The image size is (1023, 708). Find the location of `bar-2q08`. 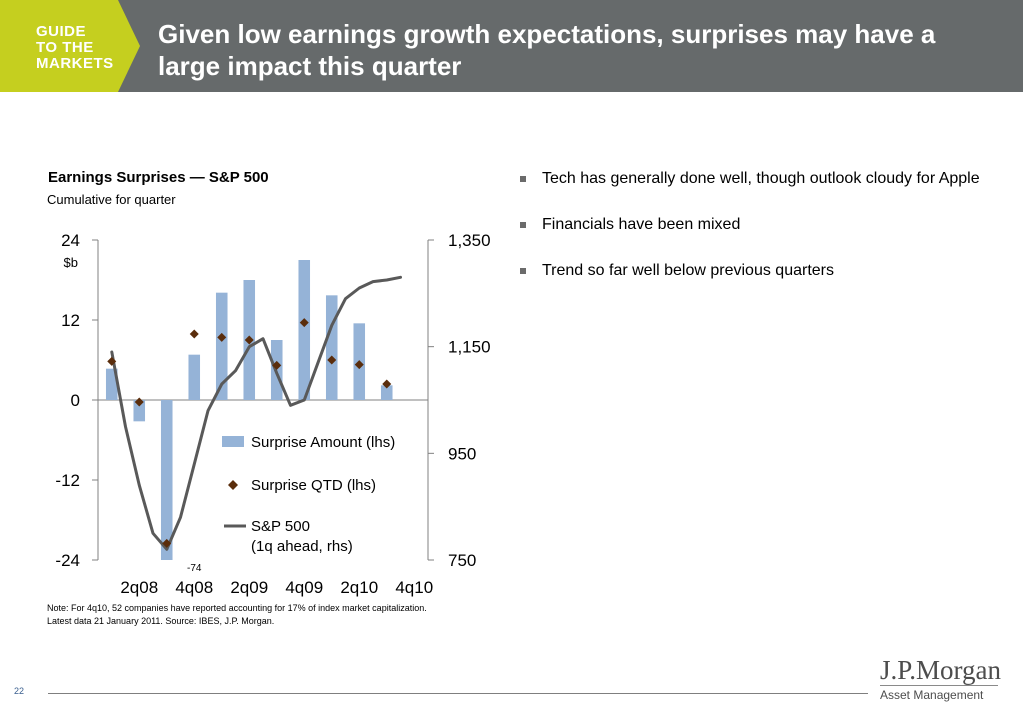

bar-2q08 is located at coordinates (139, 411).